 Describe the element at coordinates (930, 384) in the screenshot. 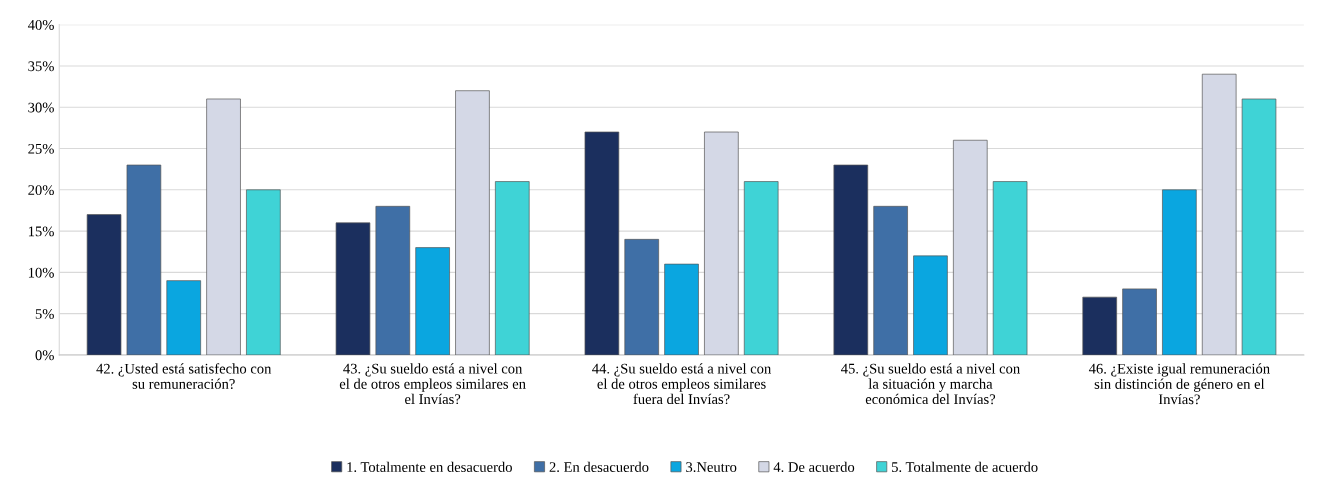

I see `x-tick-label: 45. ¿Su sueldo está a nivel con la situación y marcha económica del Invías?` at that location.